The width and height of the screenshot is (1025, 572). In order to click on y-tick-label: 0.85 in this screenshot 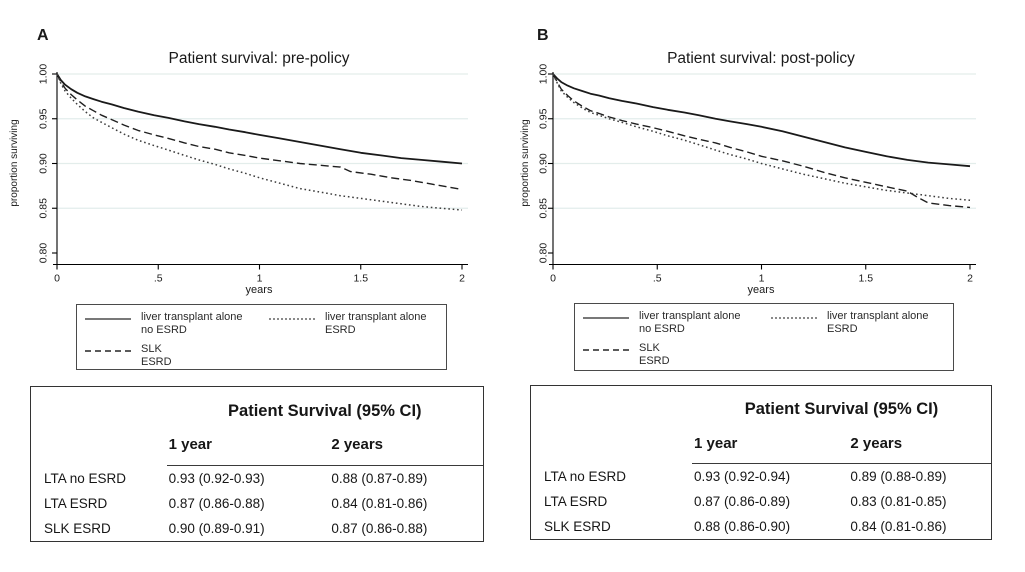, I will do `click(44, 208)`.